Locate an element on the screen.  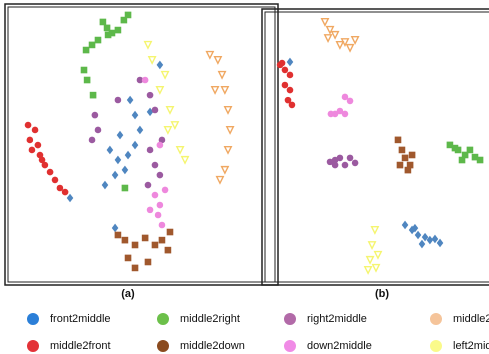
legend-label: front2middle is located at coordinates (80, 319).